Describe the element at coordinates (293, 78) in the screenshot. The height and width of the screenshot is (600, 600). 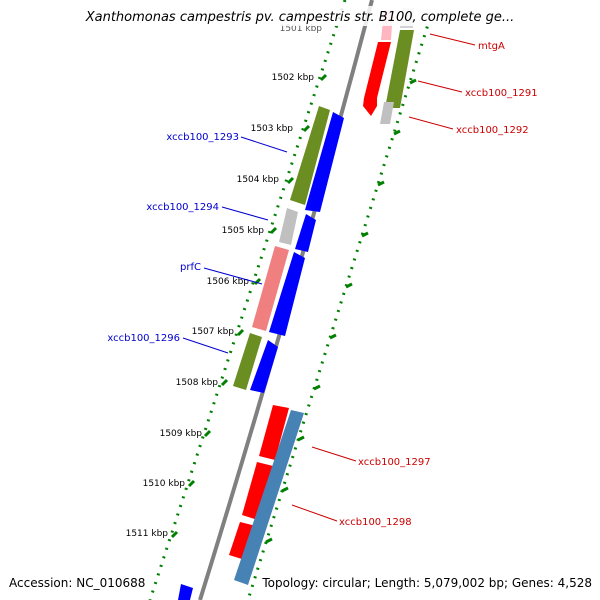
I see `tick-label: 1502 kbp` at that location.